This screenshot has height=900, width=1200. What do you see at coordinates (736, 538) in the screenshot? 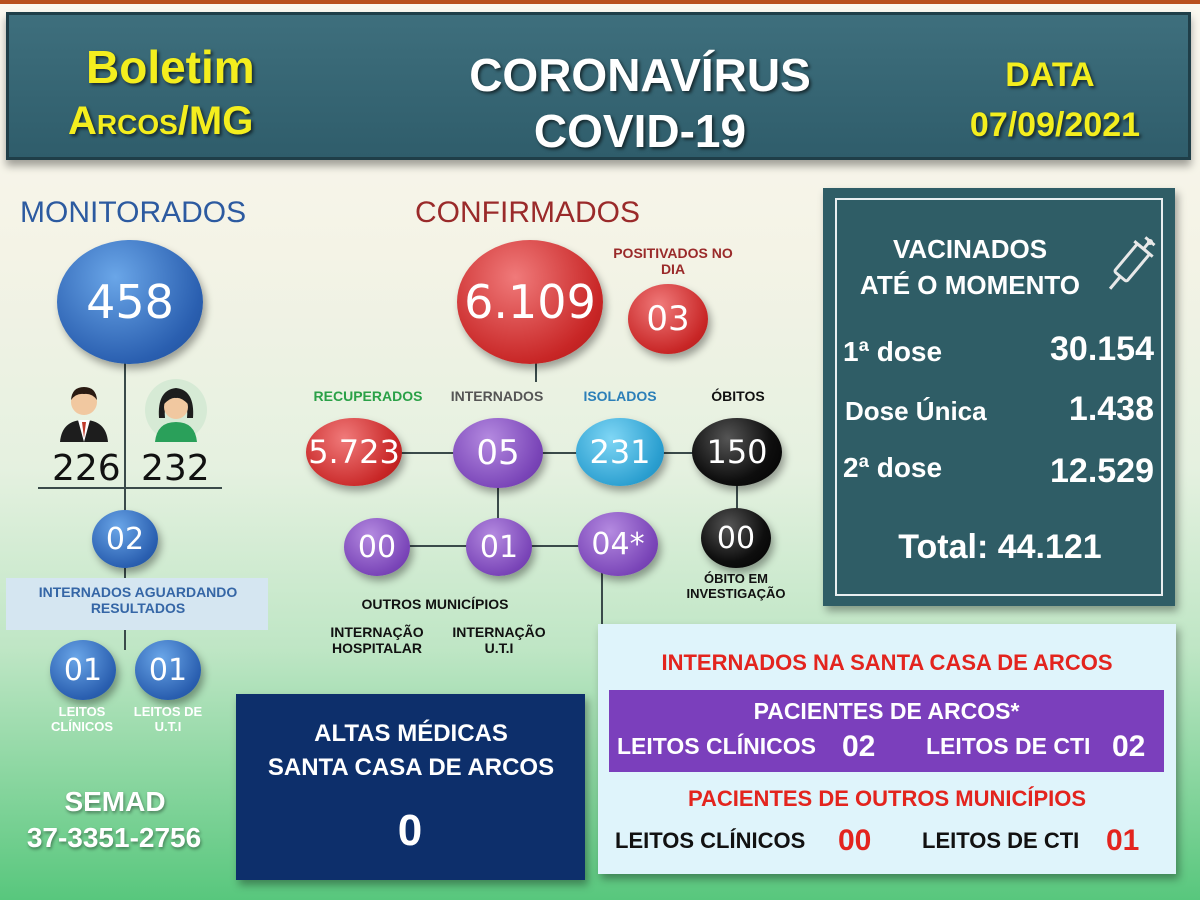
I see `obito-investigacao-circle: 00` at bounding box center [736, 538].